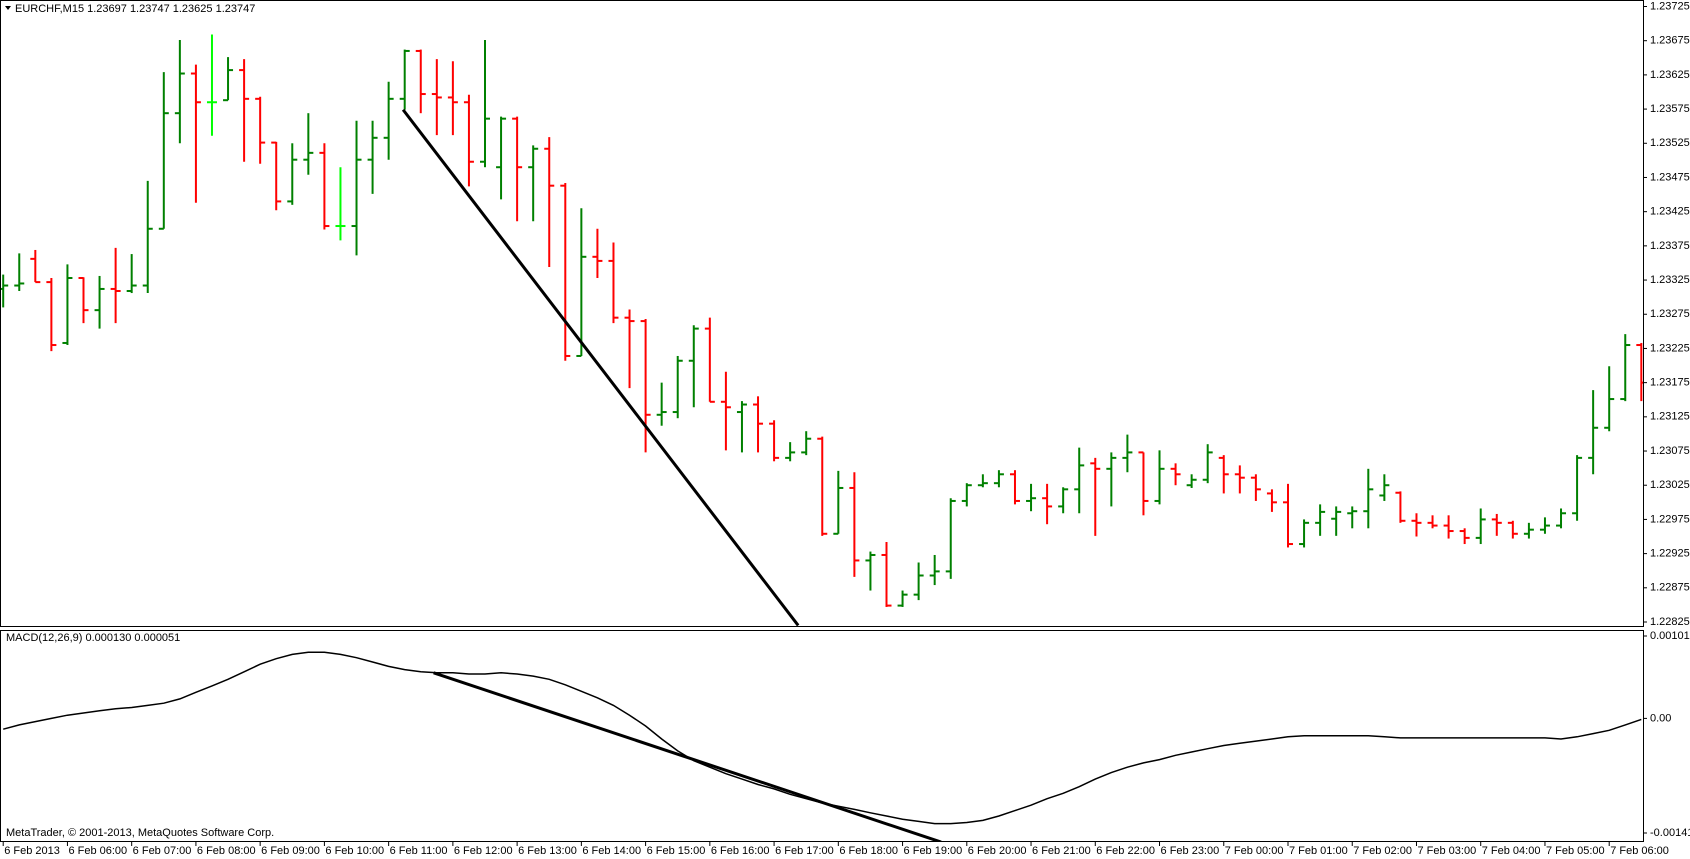 The image size is (1690, 859). What do you see at coordinates (1670, 622) in the screenshot?
I see `y-tick-label: 1.22825` at bounding box center [1670, 622].